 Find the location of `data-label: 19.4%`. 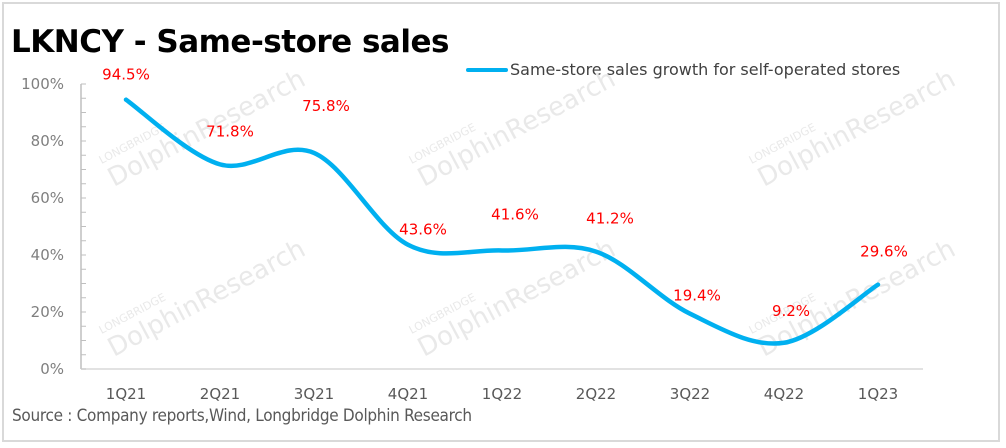

data-label: 19.4% is located at coordinates (697, 296).